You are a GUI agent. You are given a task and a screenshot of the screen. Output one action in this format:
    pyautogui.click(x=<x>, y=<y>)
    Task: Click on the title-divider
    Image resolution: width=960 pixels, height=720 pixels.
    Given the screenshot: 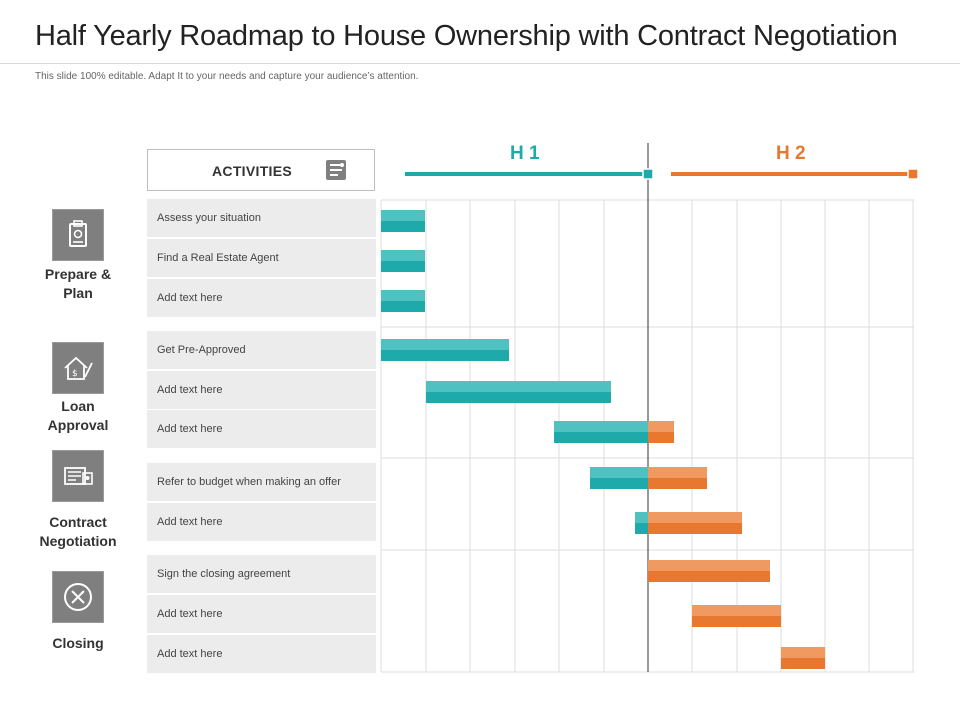 What is the action you would take?
    pyautogui.click(x=480, y=63)
    